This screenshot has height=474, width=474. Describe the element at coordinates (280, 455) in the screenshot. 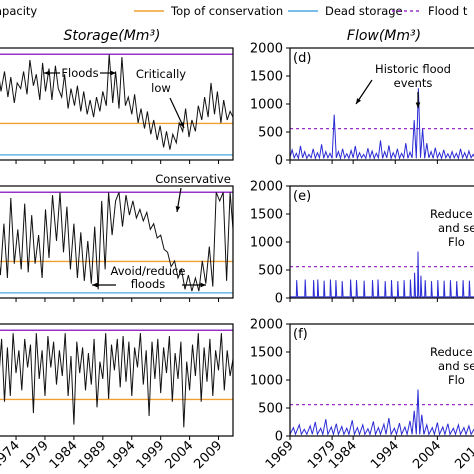

I see `x-tick-label: 1969` at that location.